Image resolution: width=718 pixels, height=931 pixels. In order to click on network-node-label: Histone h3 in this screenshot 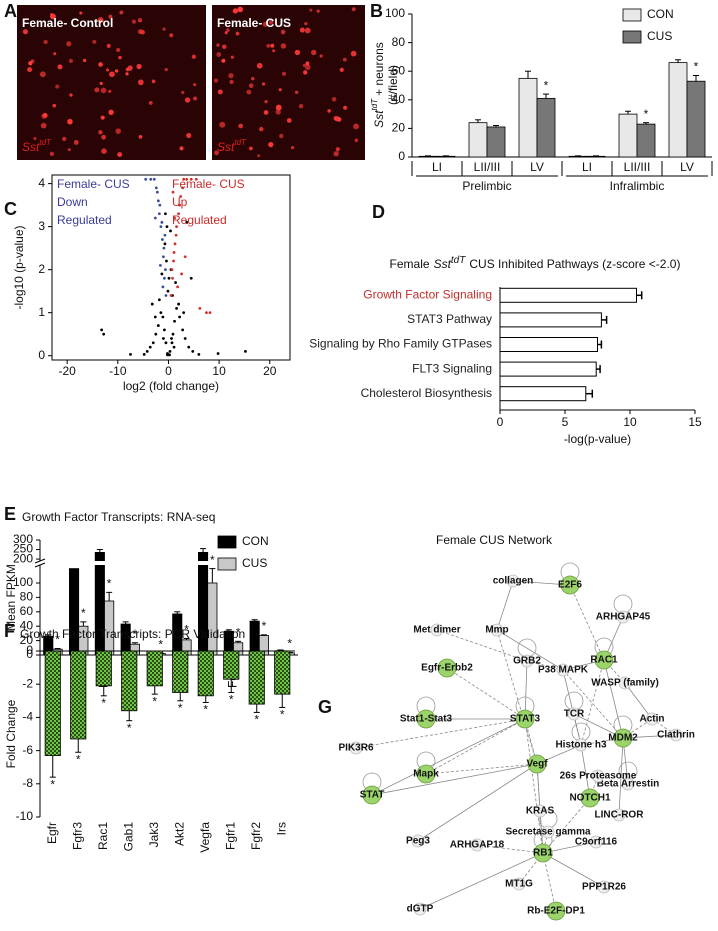, I will do `click(581, 745)`.